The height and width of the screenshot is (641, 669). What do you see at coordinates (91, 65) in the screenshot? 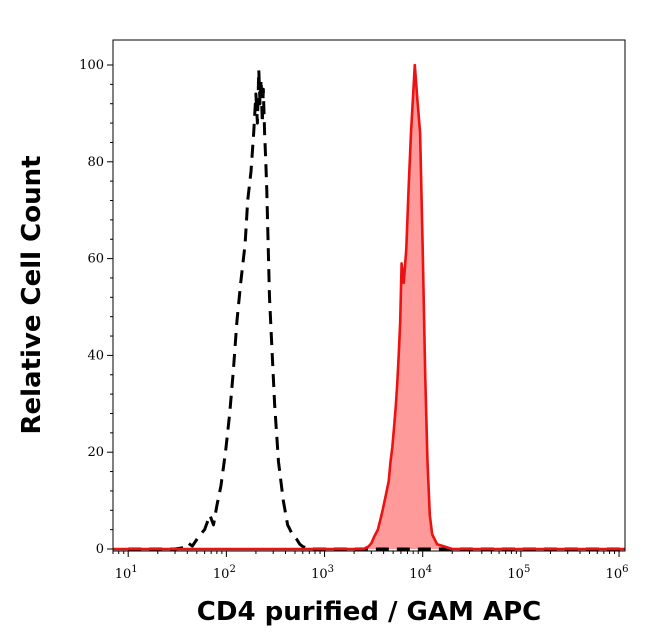
I see `y-tick-label: 100` at bounding box center [91, 65].